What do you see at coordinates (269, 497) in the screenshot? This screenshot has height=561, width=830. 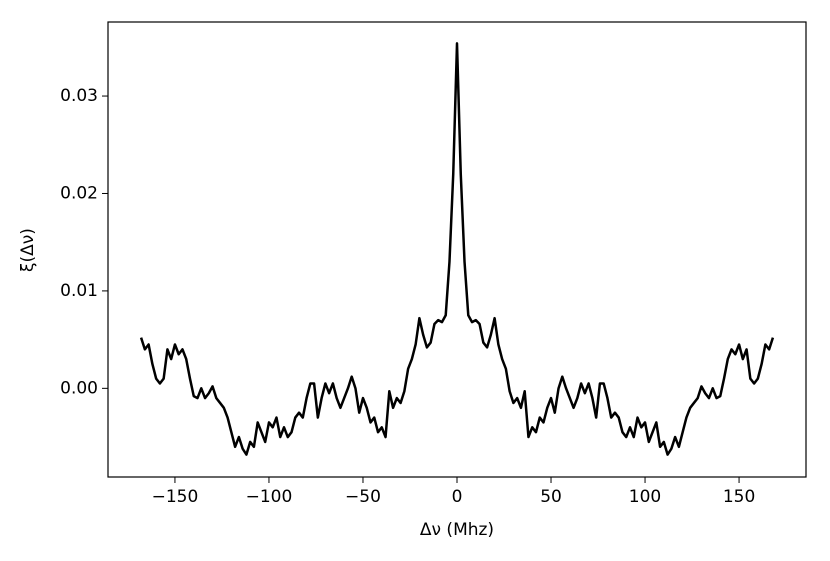 I see `x-tick-label: −100` at bounding box center [269, 497].